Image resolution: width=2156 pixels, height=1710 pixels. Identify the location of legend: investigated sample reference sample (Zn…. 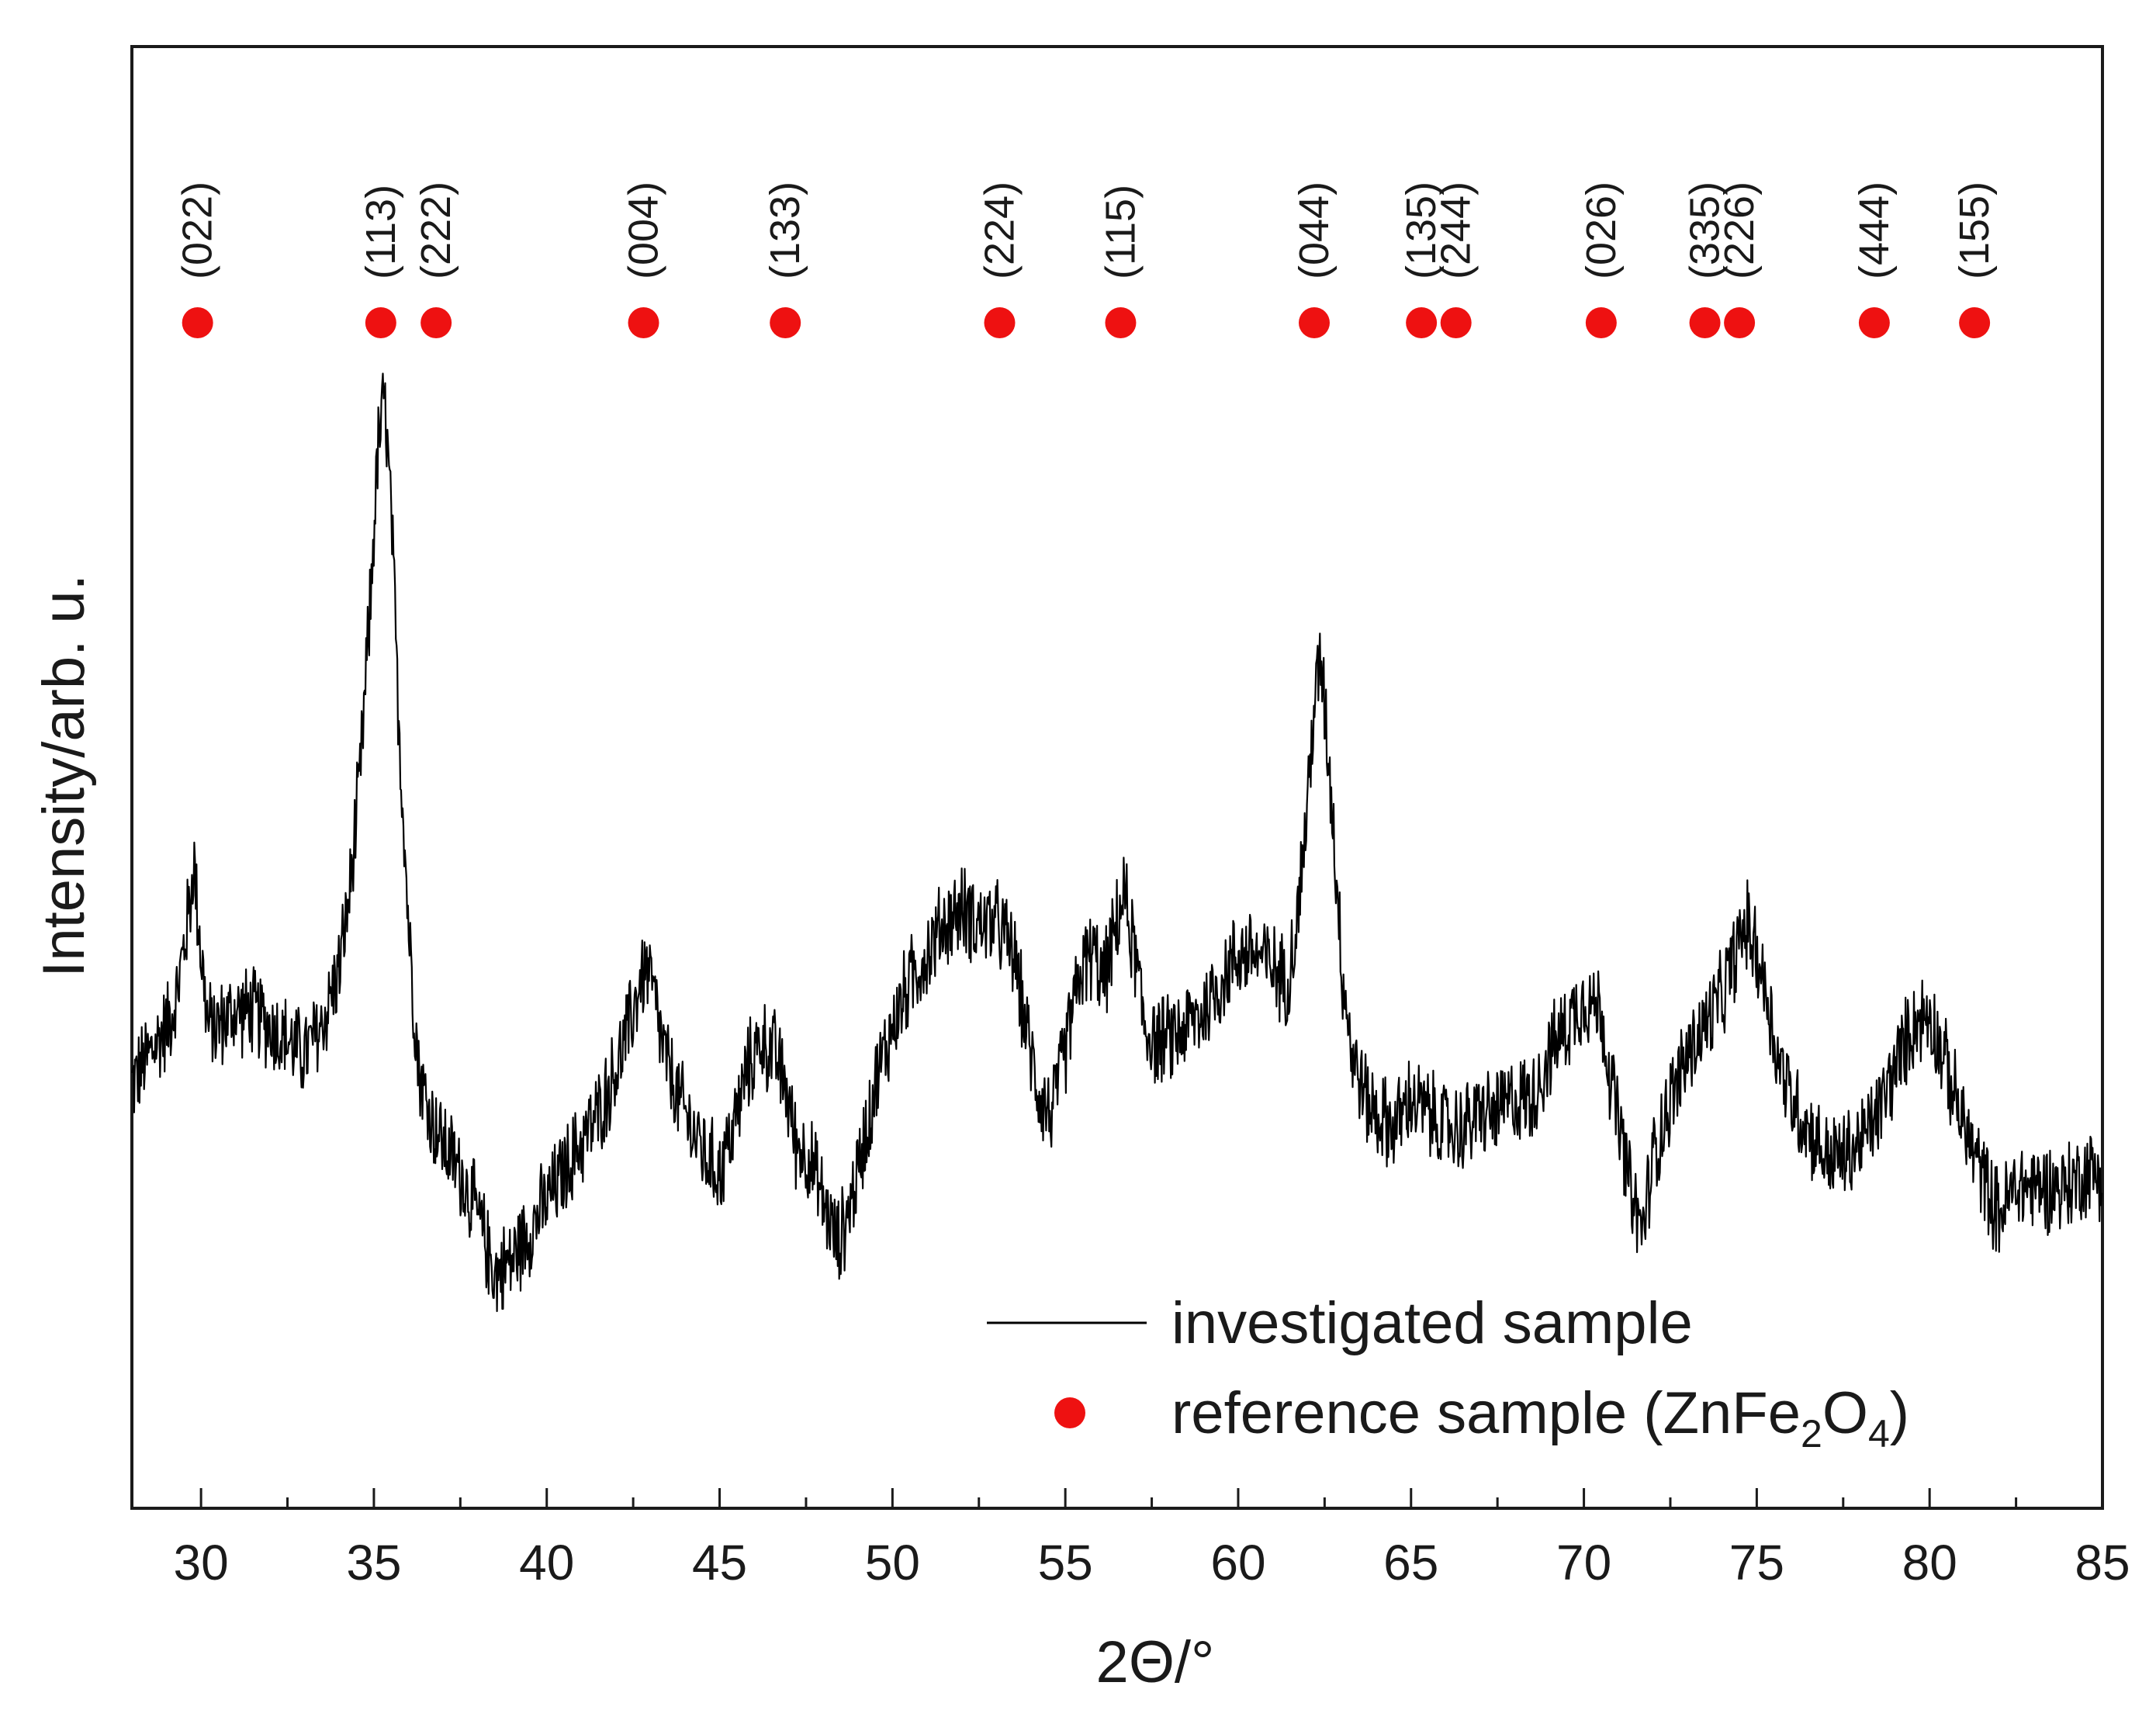
(1448, 1373).